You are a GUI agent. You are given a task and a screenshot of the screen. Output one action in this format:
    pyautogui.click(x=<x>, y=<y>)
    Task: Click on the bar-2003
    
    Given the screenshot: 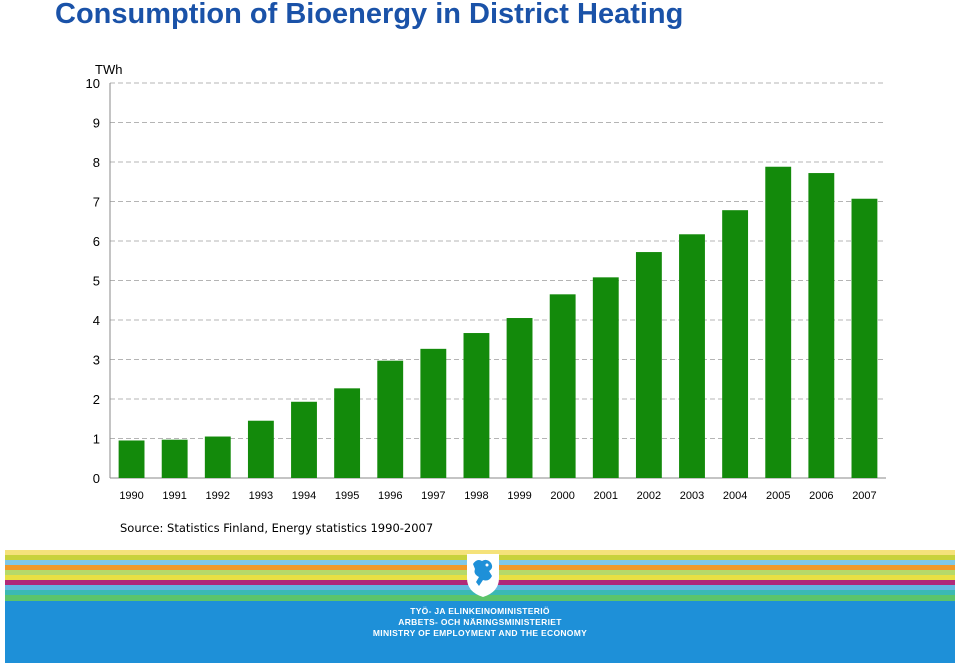 What is the action you would take?
    pyautogui.click(x=692, y=356)
    